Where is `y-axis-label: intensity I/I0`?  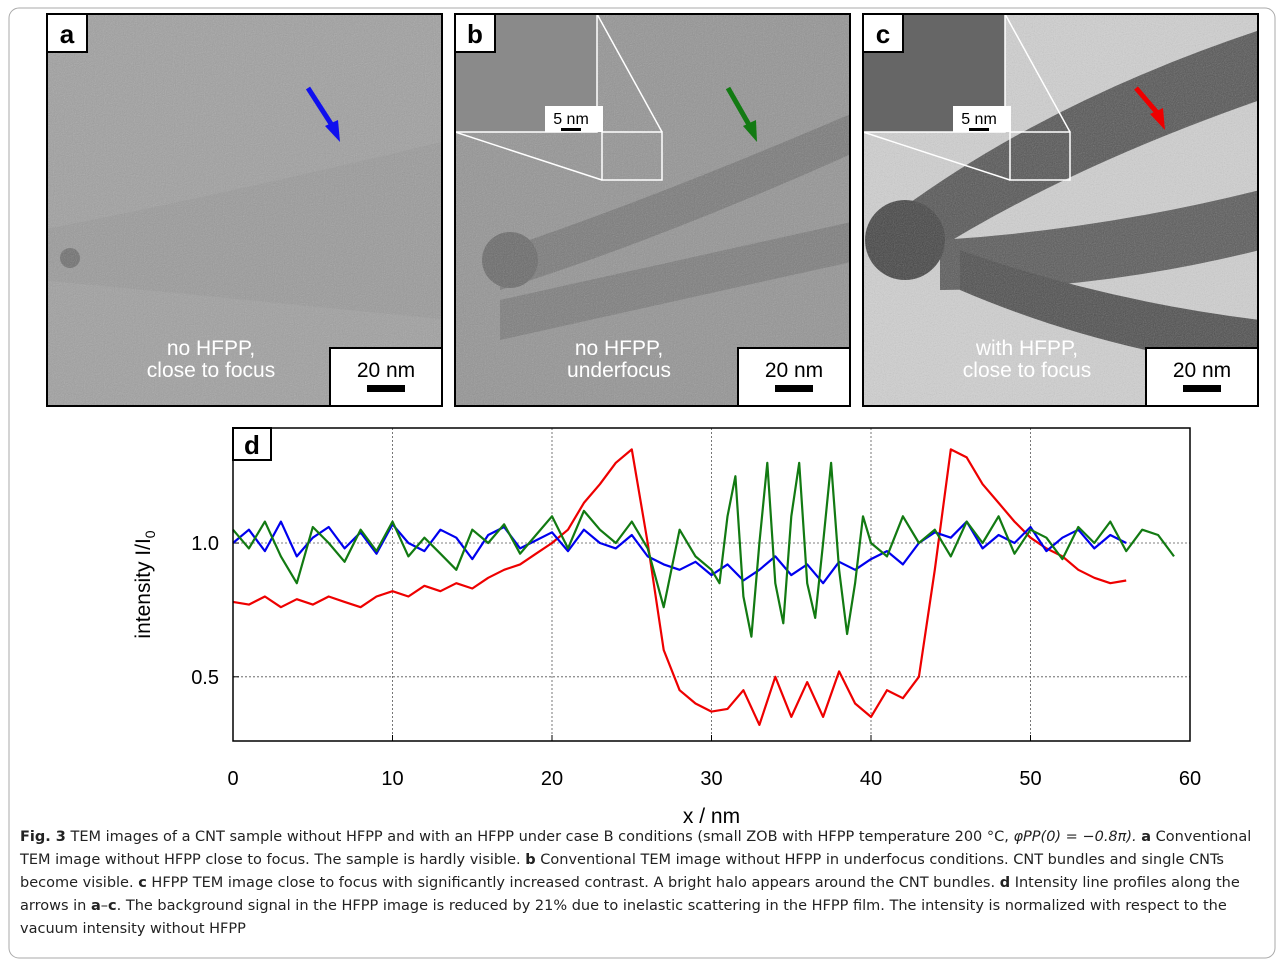
y-axis-label: intensity I/I0 is located at coordinates (145, 584).